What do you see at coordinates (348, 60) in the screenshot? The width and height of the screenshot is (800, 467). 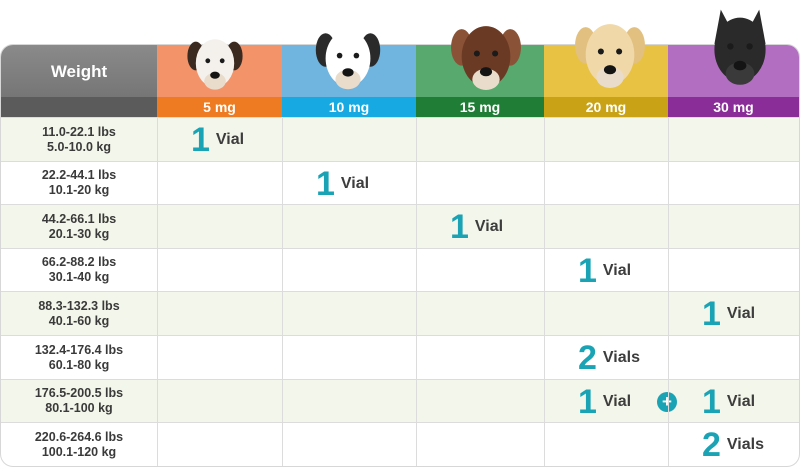 I see `sheltie-dog-icon` at bounding box center [348, 60].